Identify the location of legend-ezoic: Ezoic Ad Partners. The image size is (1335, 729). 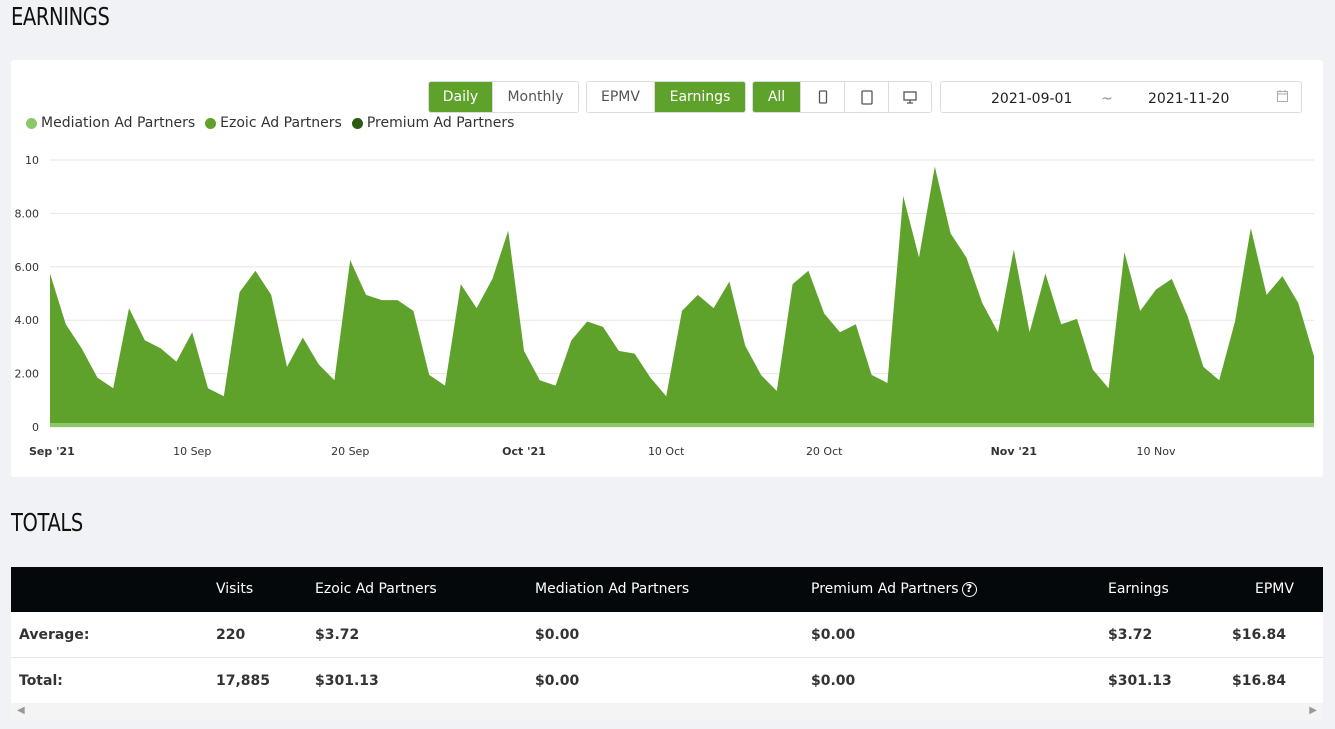
(273, 123).